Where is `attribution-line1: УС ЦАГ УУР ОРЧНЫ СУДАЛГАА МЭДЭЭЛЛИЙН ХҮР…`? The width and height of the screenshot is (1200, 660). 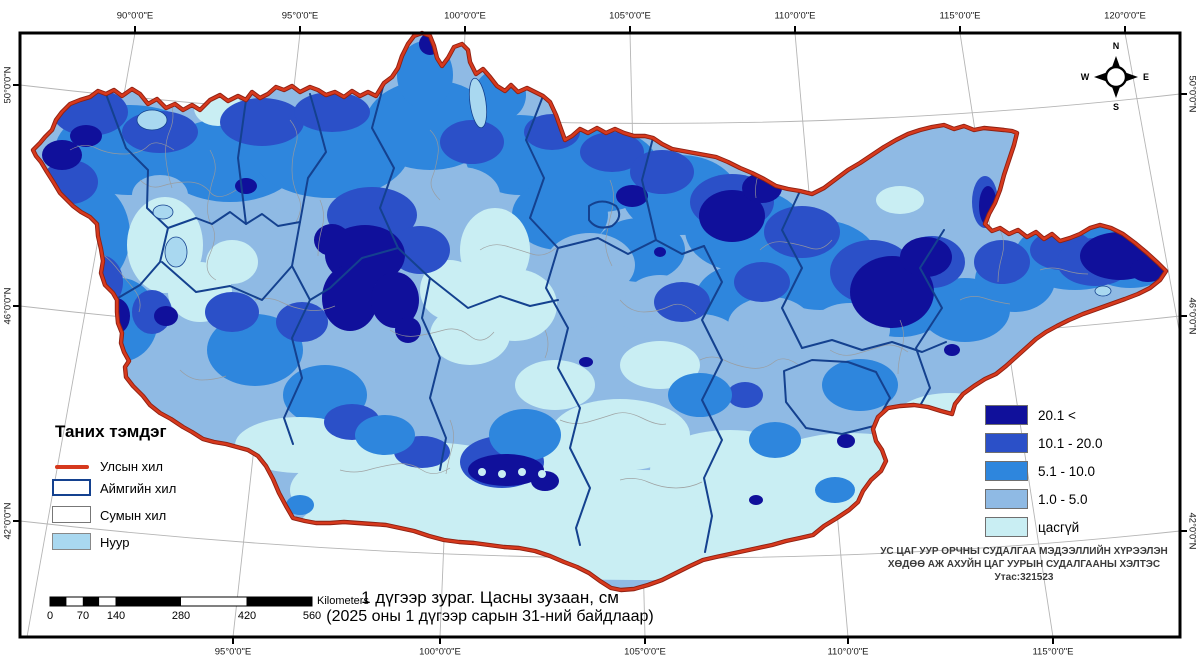 attribution-line1: УС ЦАГ УУР ОРЧНЫ СУДАЛГАА МЭДЭЭЛЛИЙН ХҮР… is located at coordinates (1024, 551).